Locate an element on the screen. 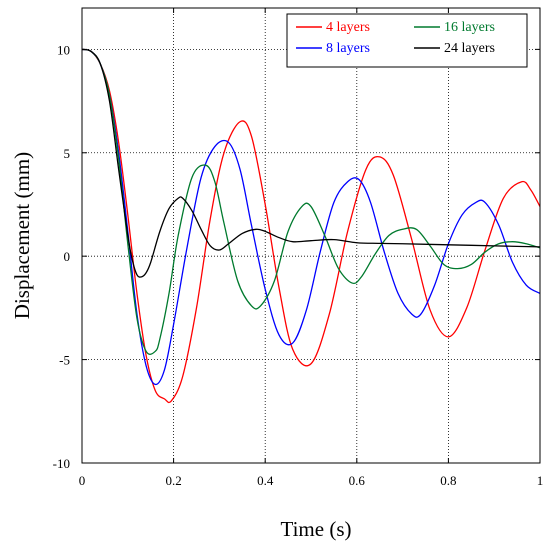  x-tick-label: 0.6 is located at coordinates (357, 480).